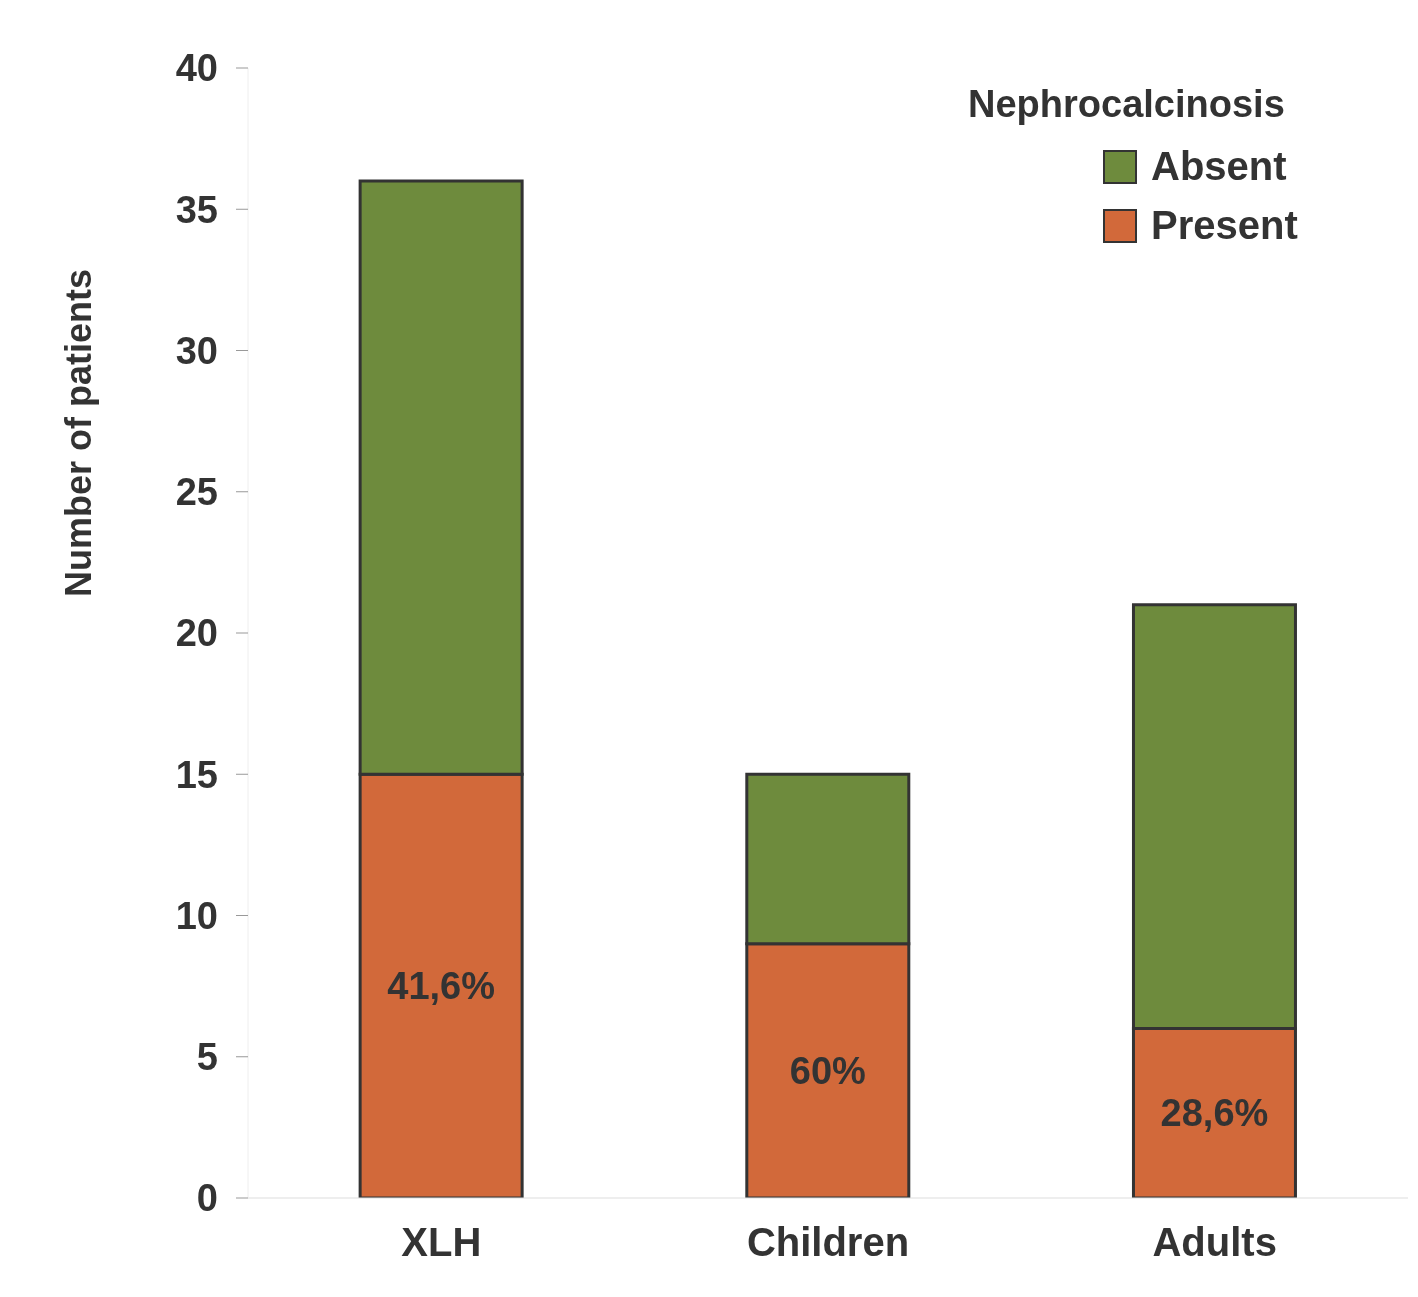 Image resolution: width=1418 pixels, height=1297 pixels. Describe the element at coordinates (441, 1242) in the screenshot. I see `x-tick-label: XLH` at that location.